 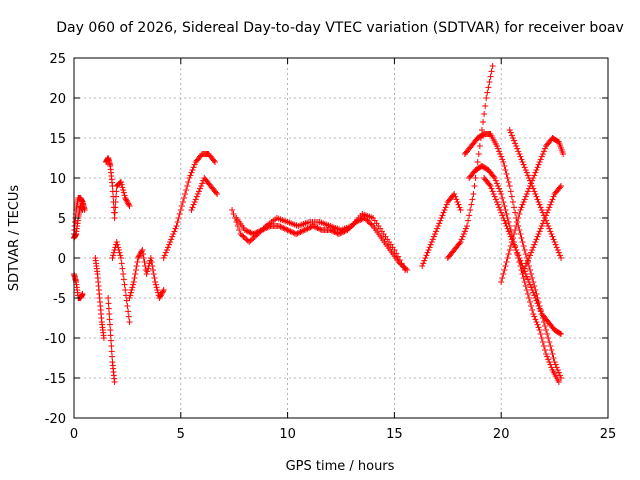 I want to click on x-axis-title: GPS time / hours, so click(x=340, y=466).